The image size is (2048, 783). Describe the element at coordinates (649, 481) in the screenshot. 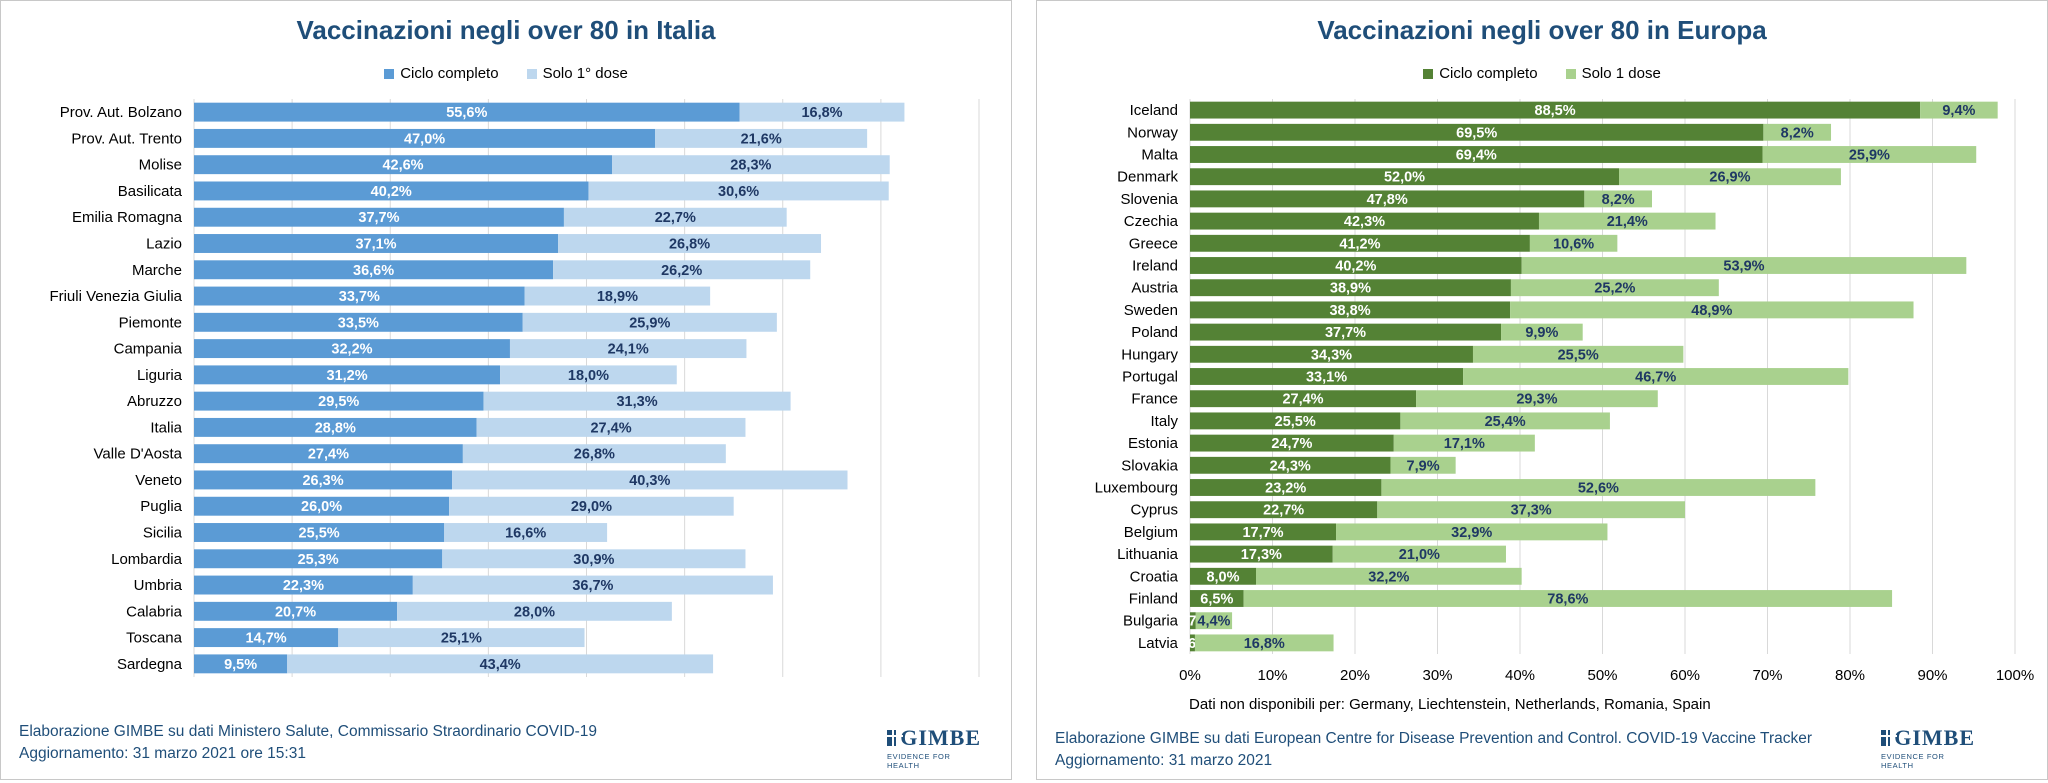

I see `data-label: 40,3%` at that location.